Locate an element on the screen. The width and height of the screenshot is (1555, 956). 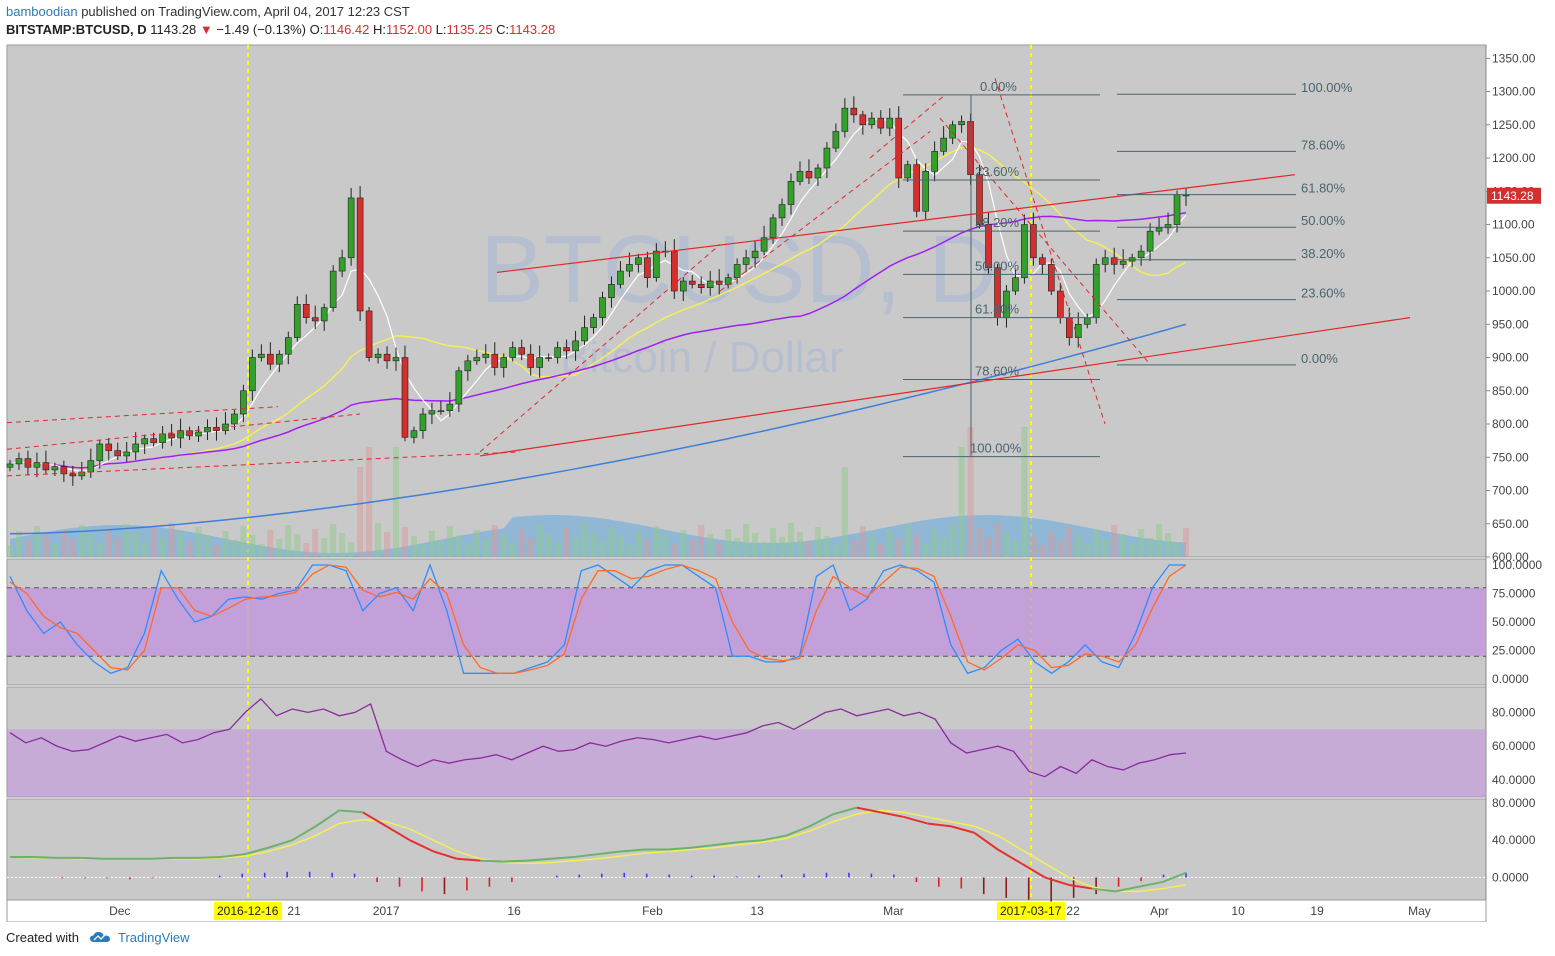
price-tick-label: 950.00 is located at coordinates (1510, 324).